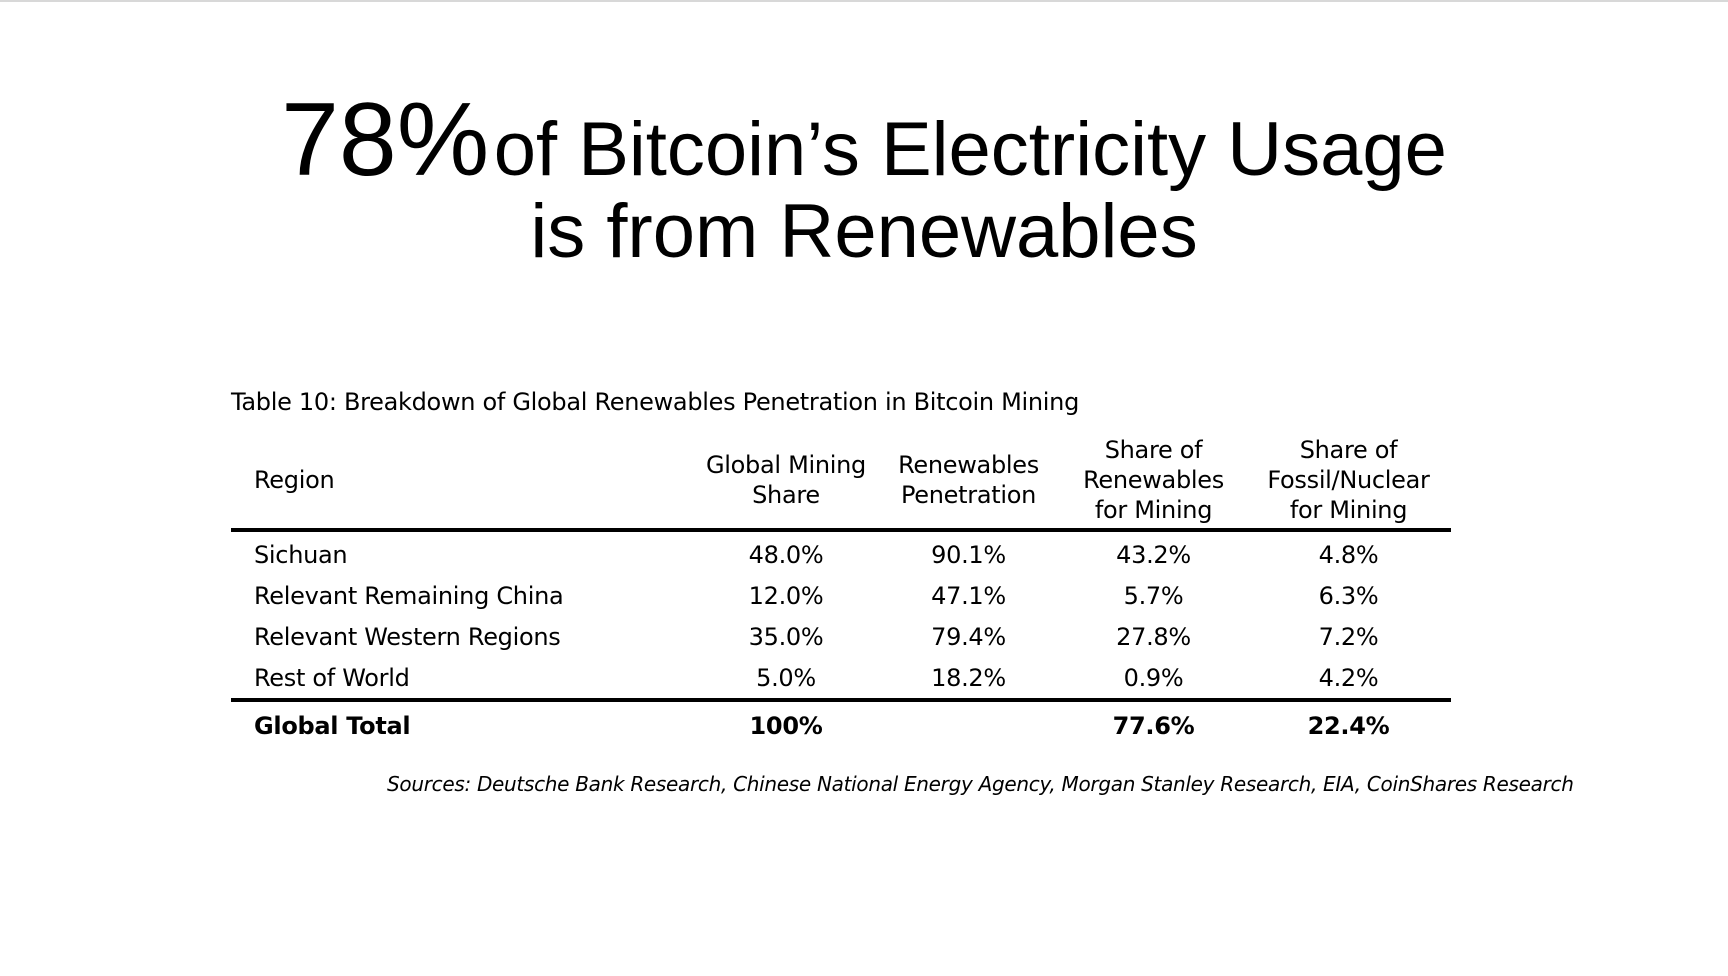 This screenshot has height=976, width=1728. What do you see at coordinates (1153, 595) in the screenshot?
I see `cell-share-renewables: 5.7%` at bounding box center [1153, 595].